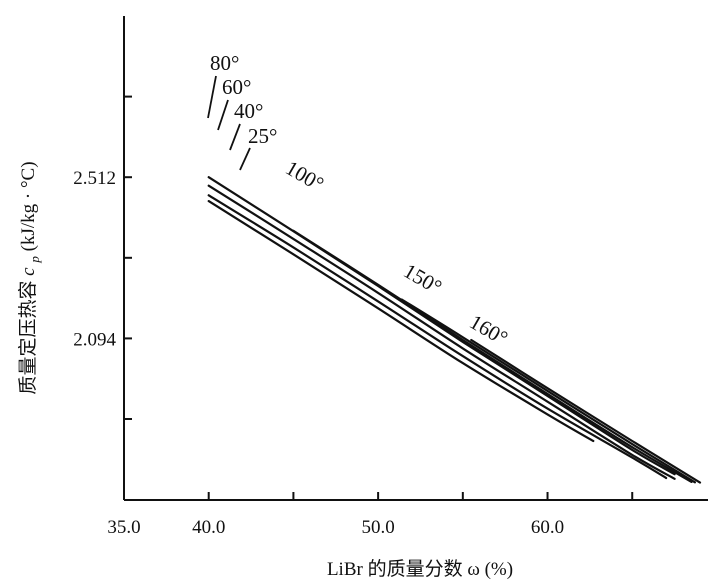  I want to click on series-label-100: 100°, so click(305, 176).